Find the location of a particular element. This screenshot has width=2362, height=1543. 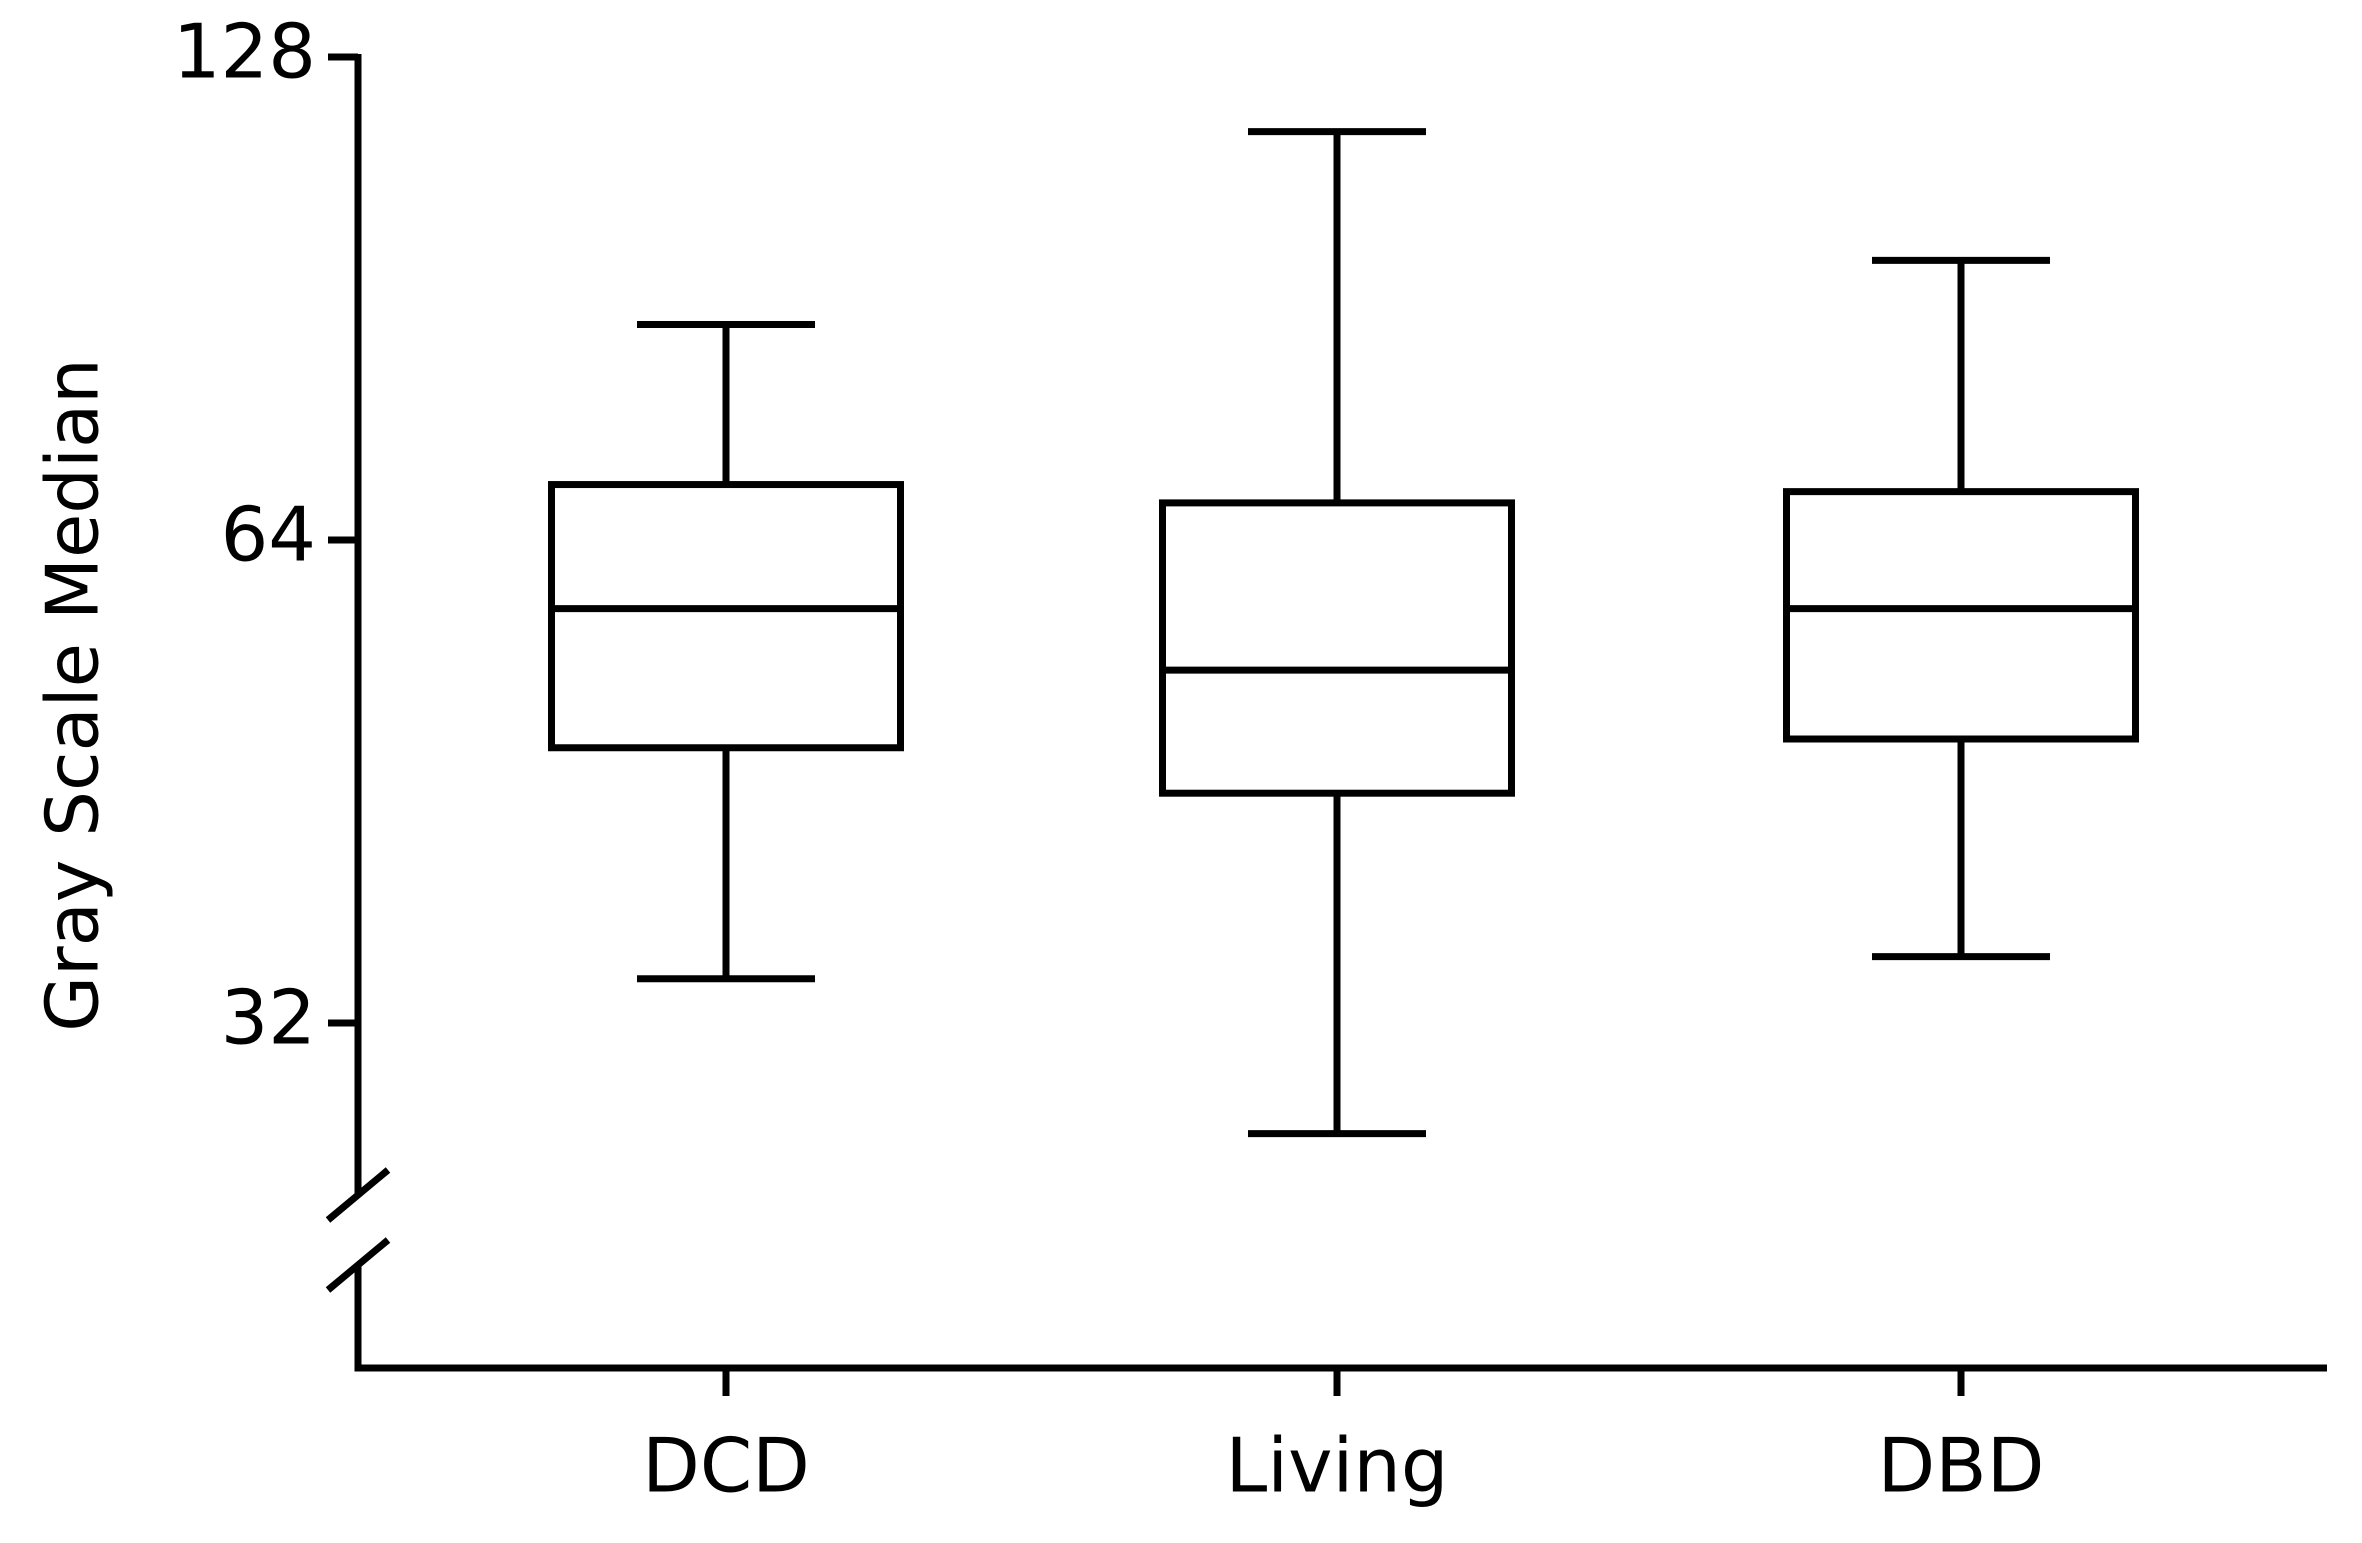

axis-break is located at coordinates (358, 1195).